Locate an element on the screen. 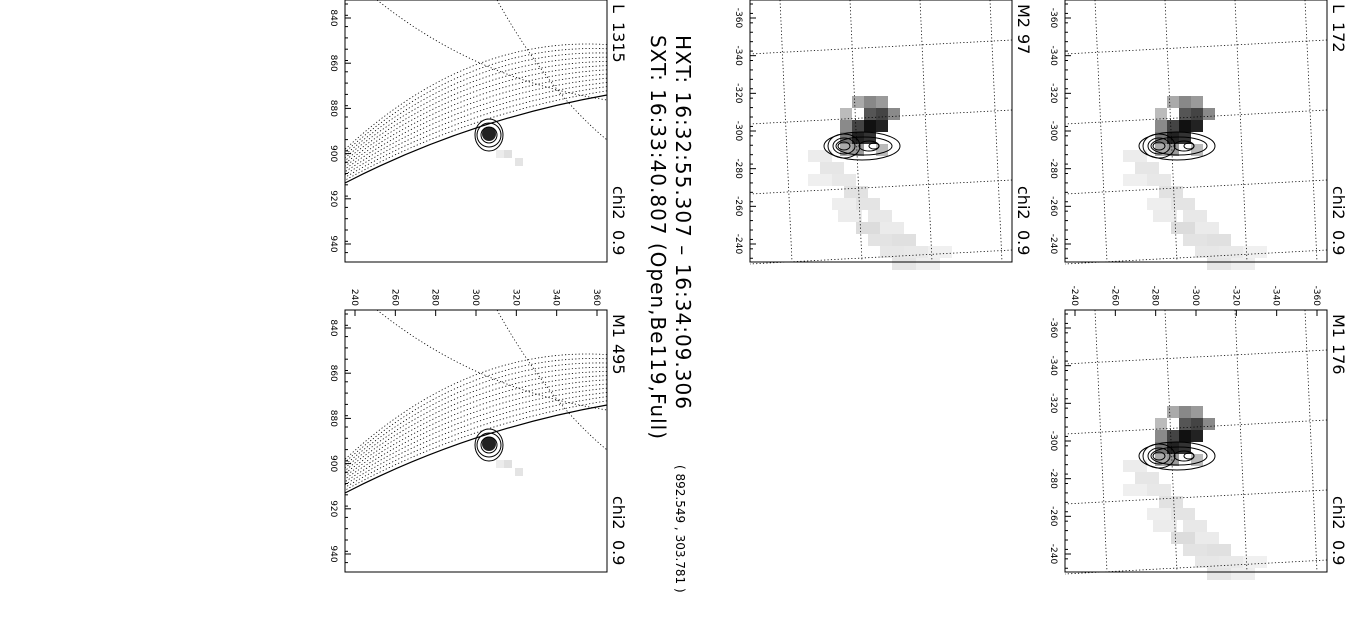 The image size is (1348, 643). detector-label: M1 is located at coordinates (1338, 326).